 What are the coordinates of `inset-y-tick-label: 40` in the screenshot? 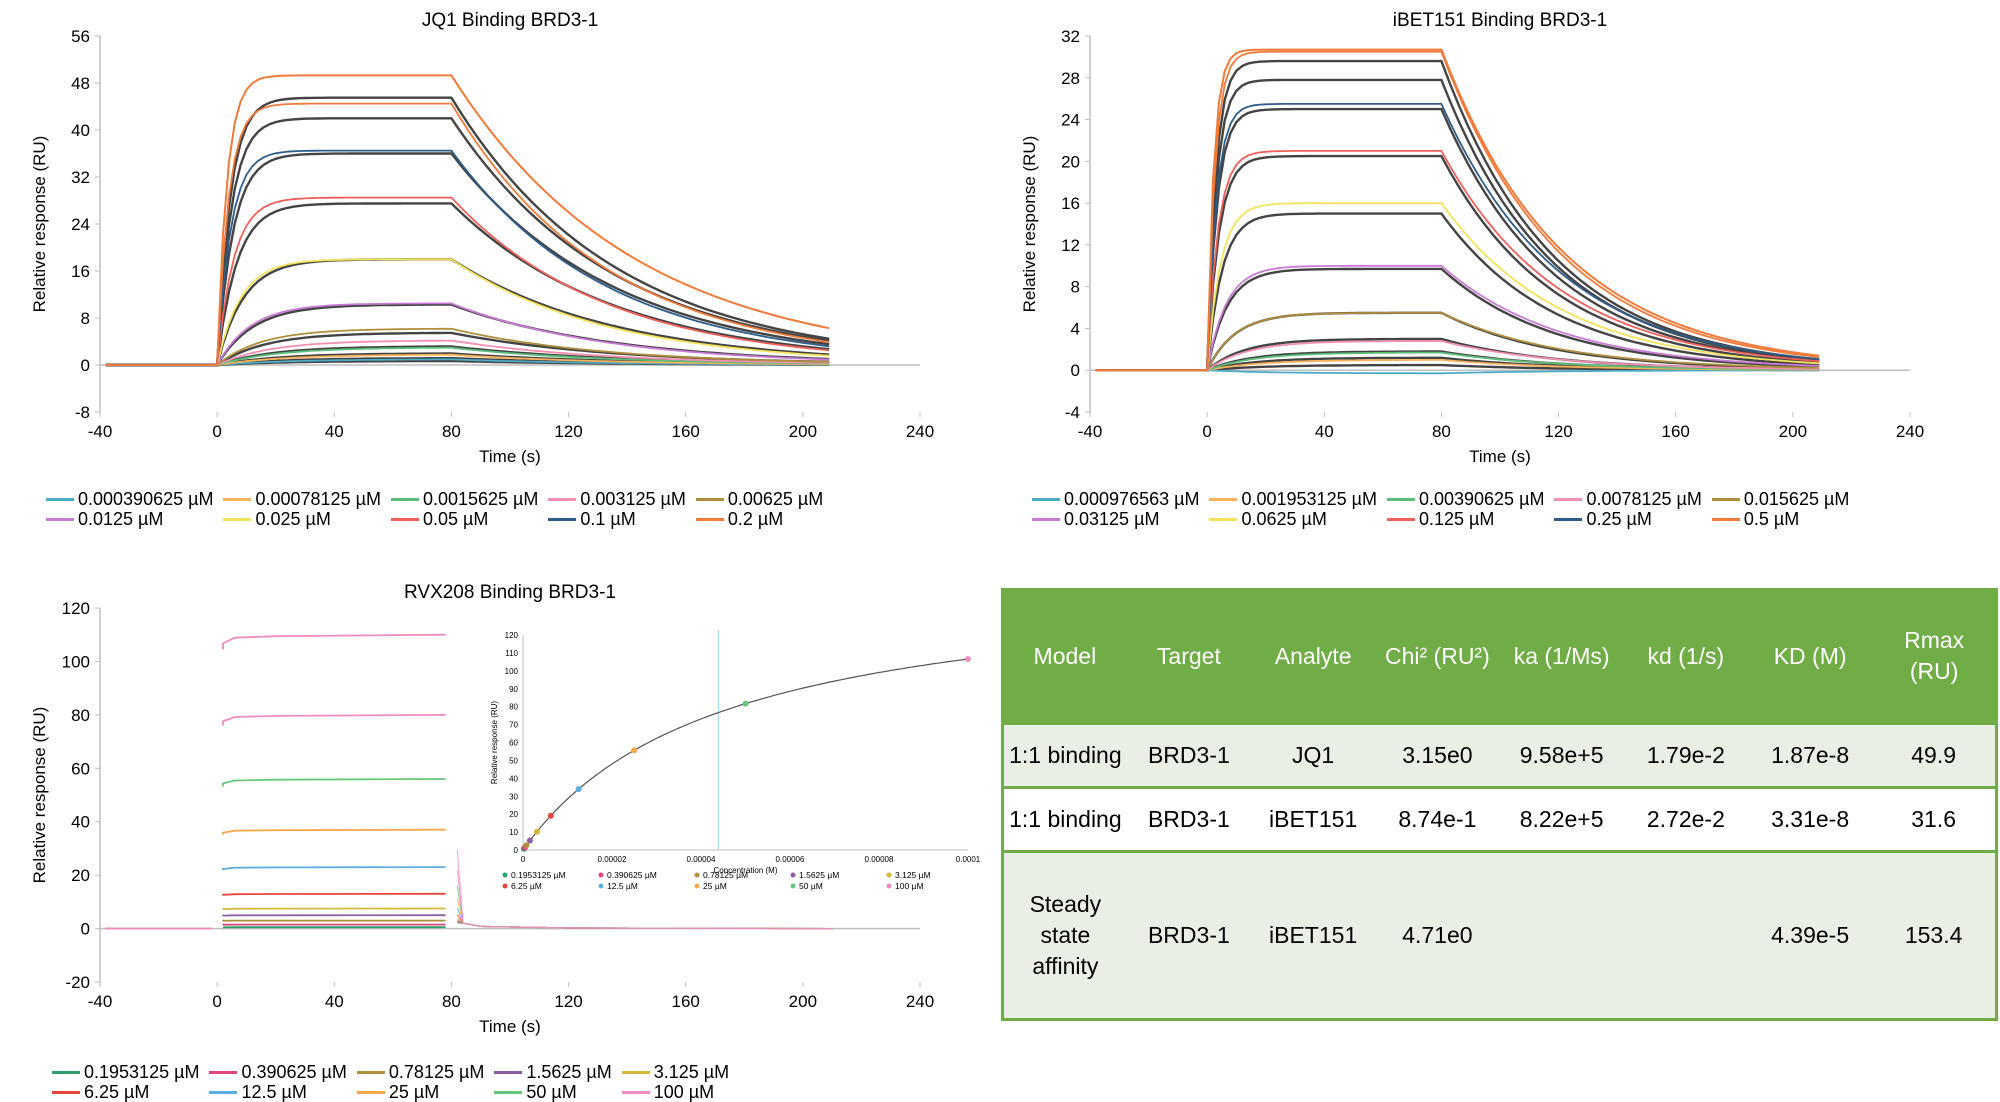 It's located at (513, 778).